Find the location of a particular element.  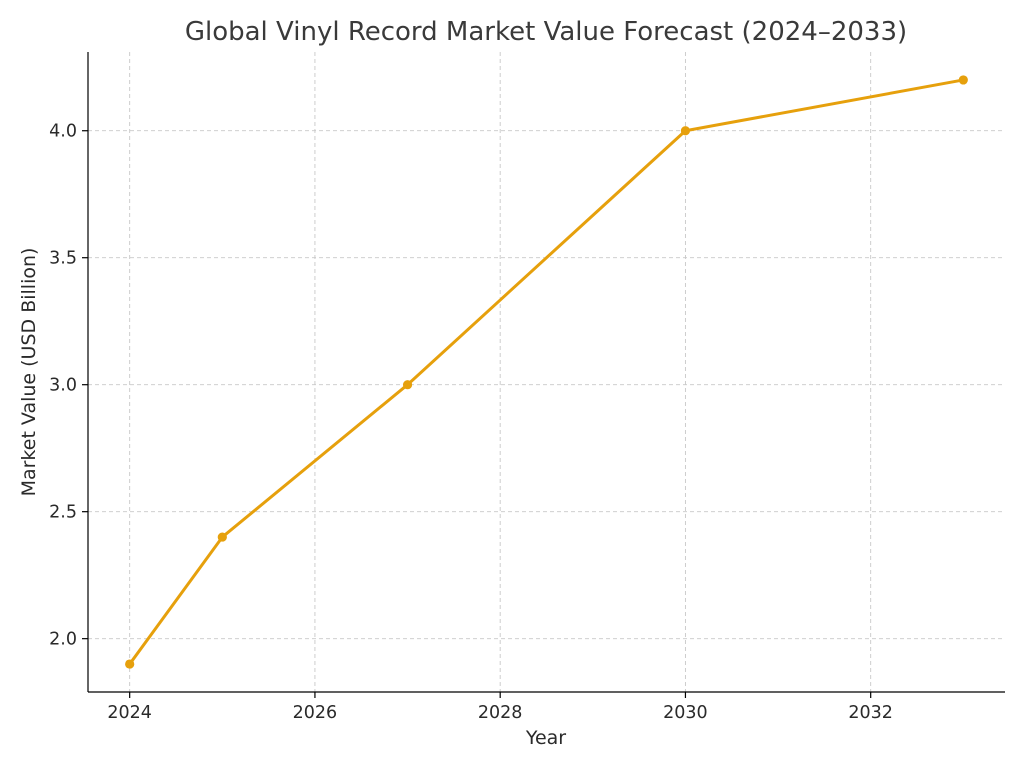

x-tick-label: 2026 is located at coordinates (315, 713).